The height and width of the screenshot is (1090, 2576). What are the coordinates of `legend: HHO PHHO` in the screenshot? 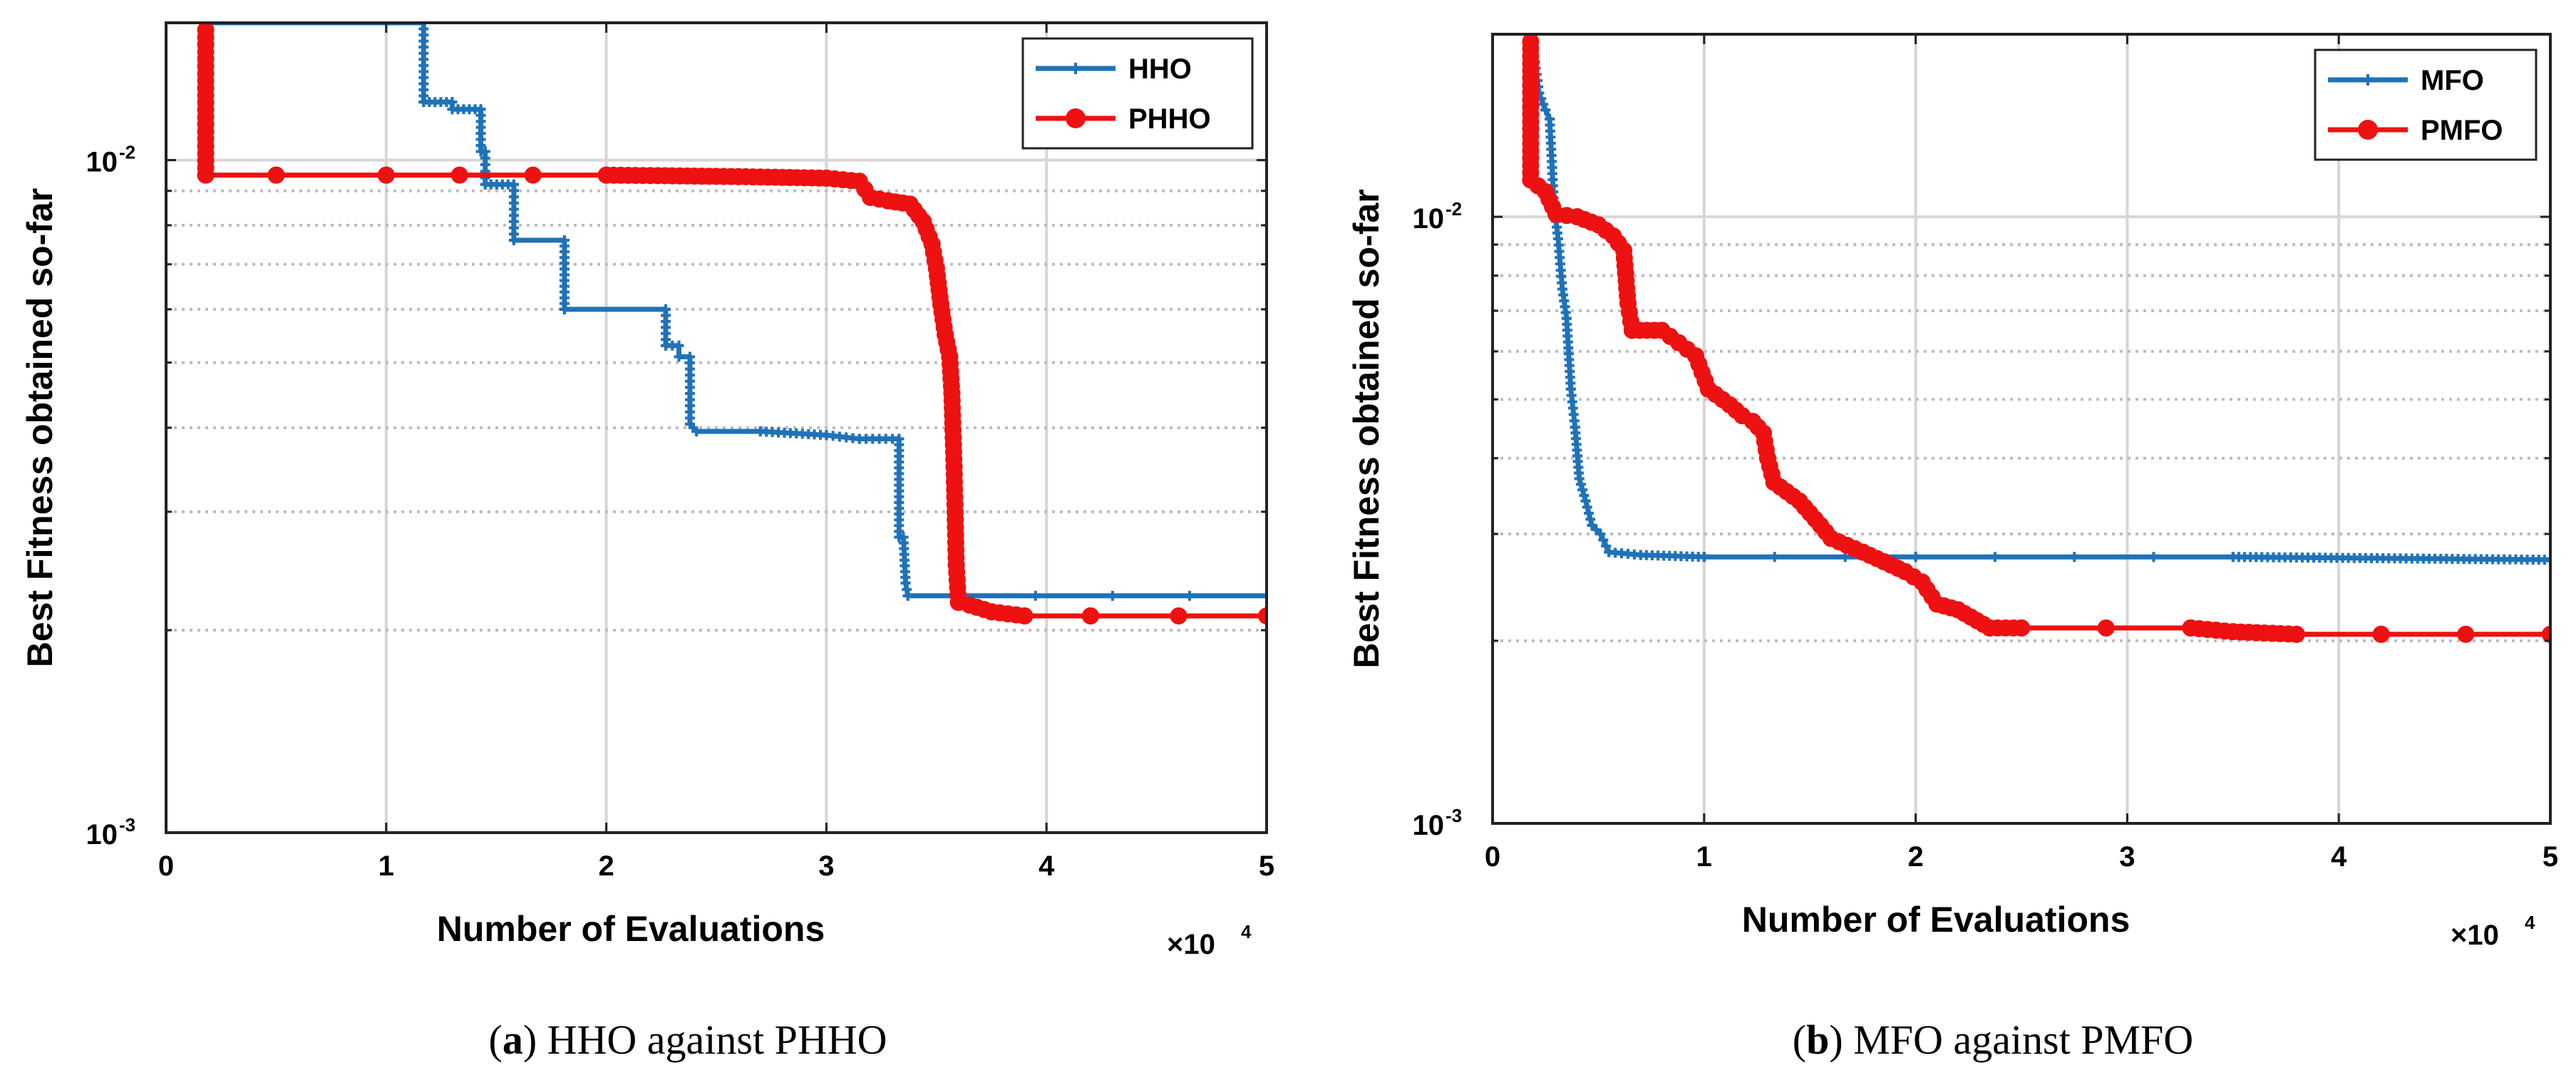 It's located at (1137, 94).